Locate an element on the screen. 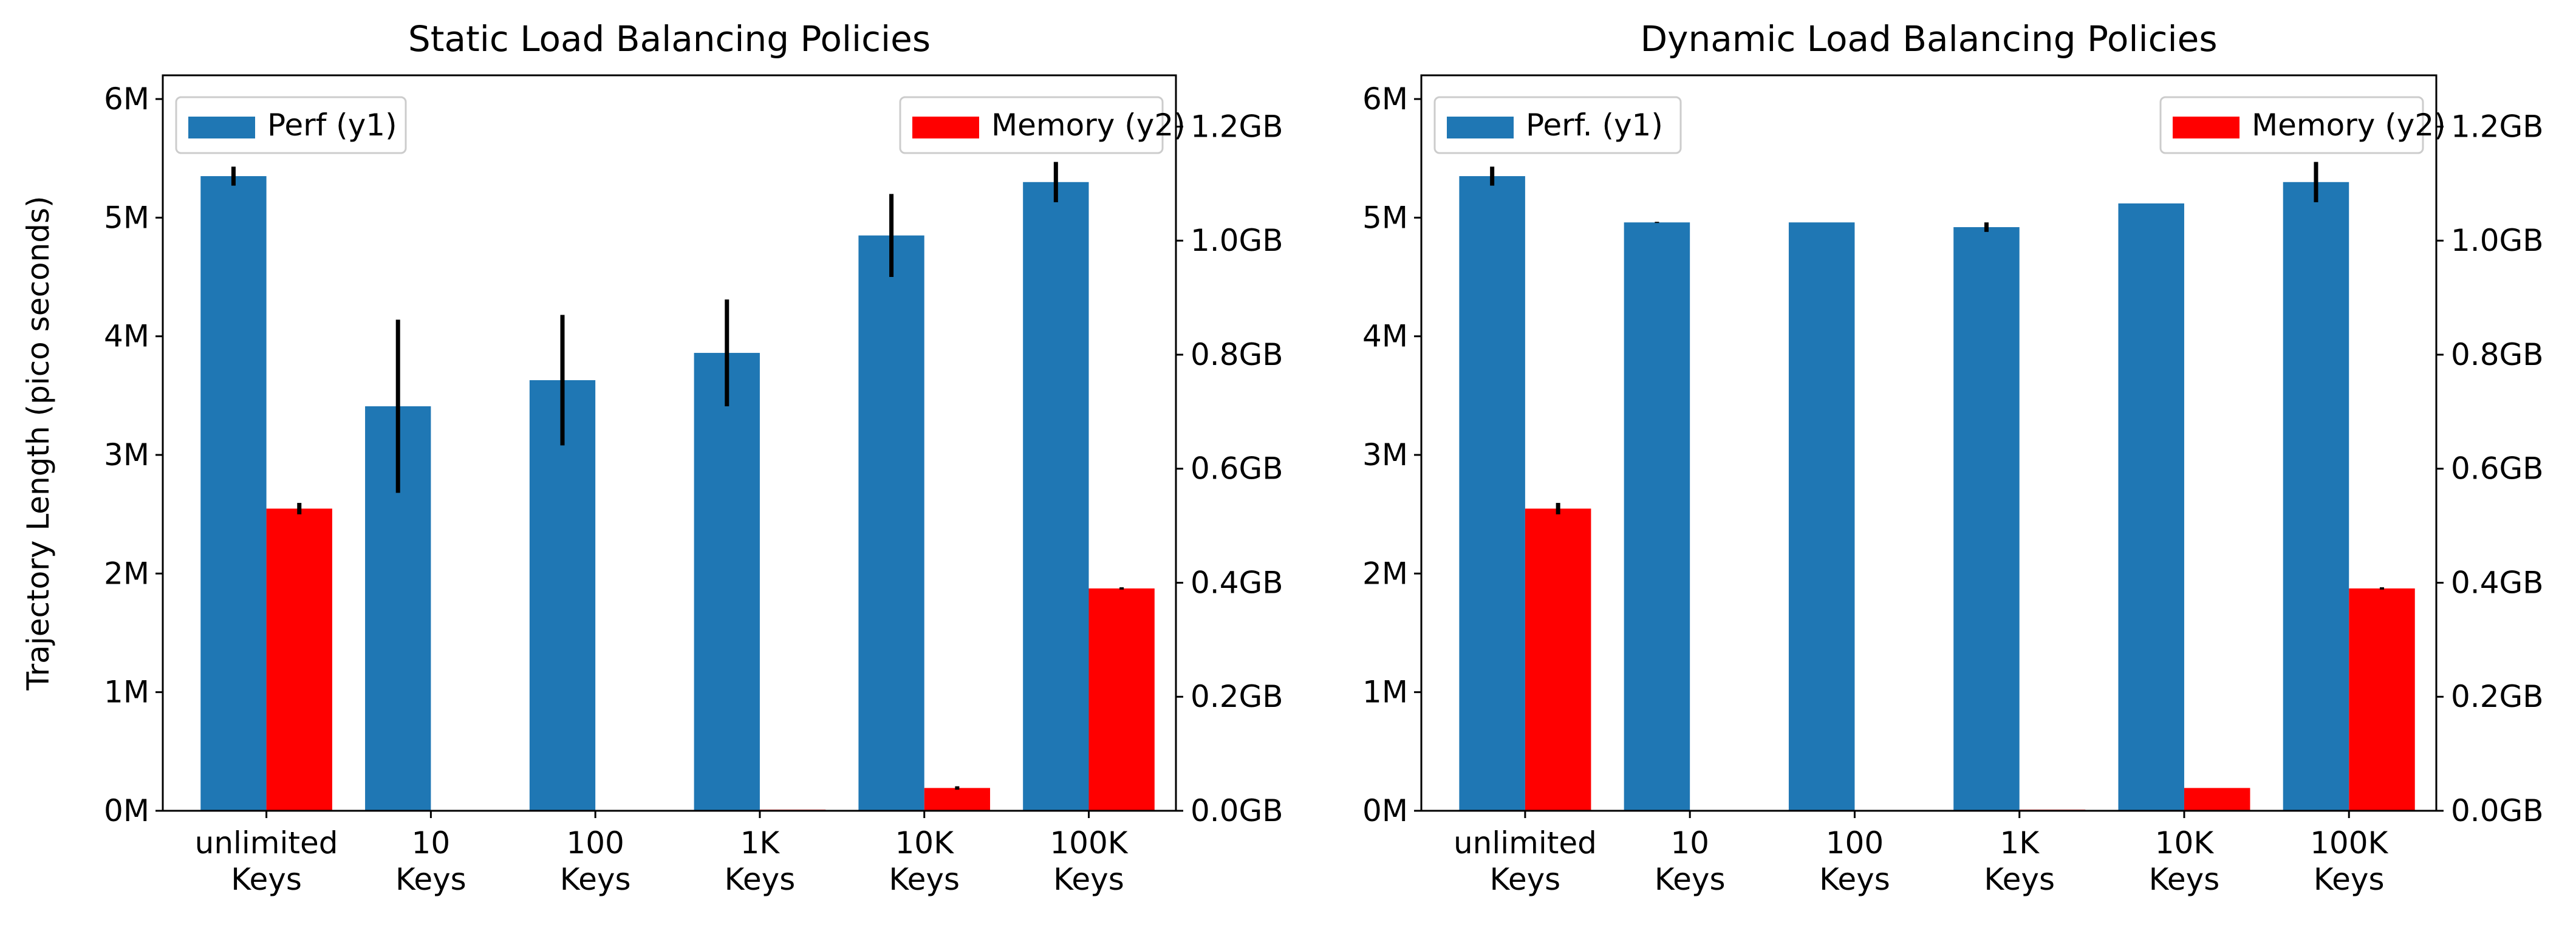 This screenshot has width=2576, height=928. legend-perf: Perf (y1) is located at coordinates (291, 125).